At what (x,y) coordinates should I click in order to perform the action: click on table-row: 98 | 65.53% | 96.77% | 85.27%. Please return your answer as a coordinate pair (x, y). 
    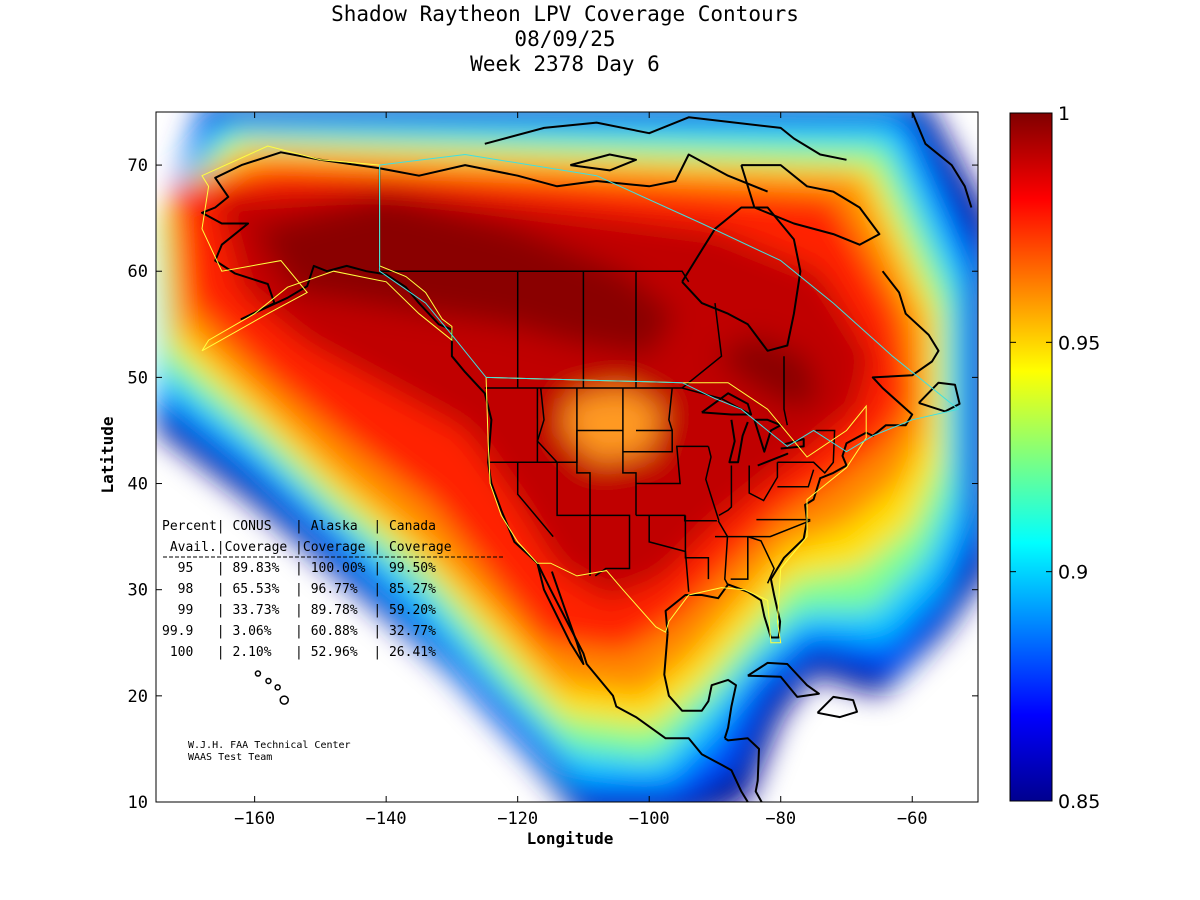
    Looking at the image, I should click on (299, 589).